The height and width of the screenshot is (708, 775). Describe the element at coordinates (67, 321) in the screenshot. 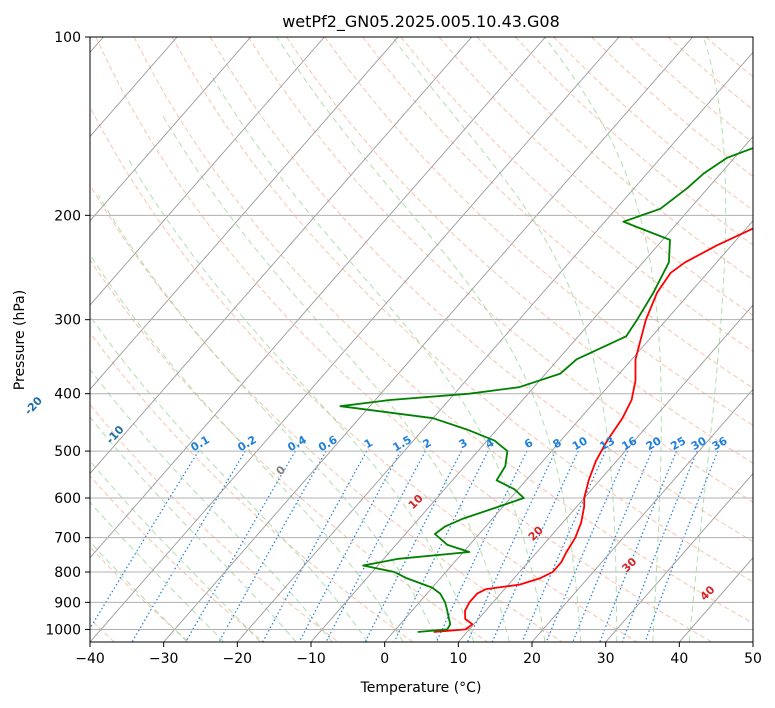

I see `y-tick-label: 300` at that location.